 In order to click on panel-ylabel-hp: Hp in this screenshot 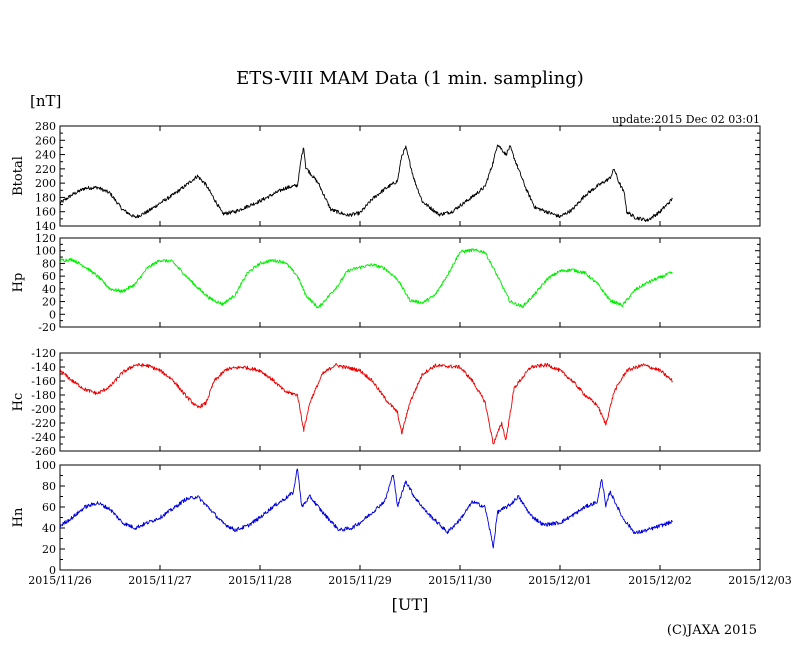, I will do `click(18, 283)`.